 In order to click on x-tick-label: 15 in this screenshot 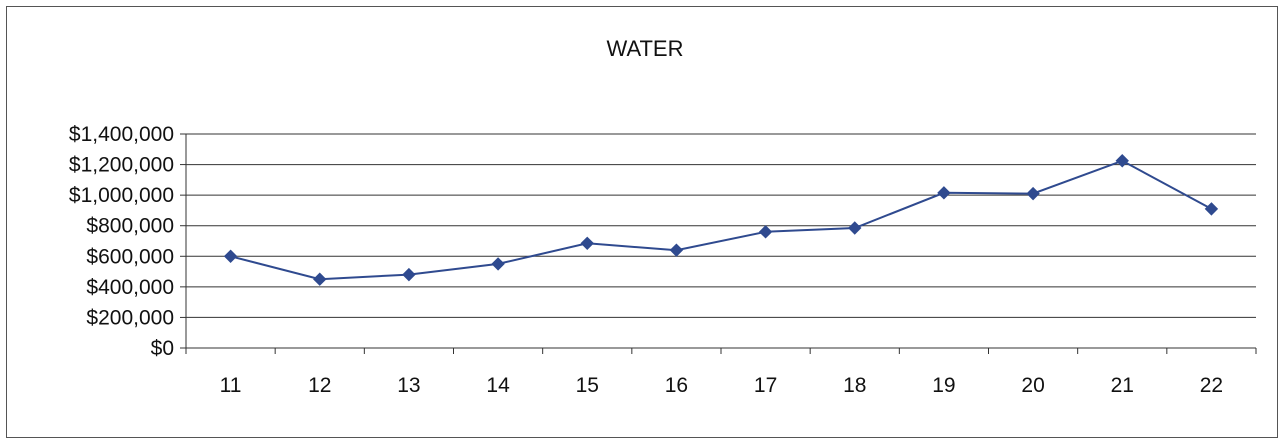, I will do `click(587, 385)`.